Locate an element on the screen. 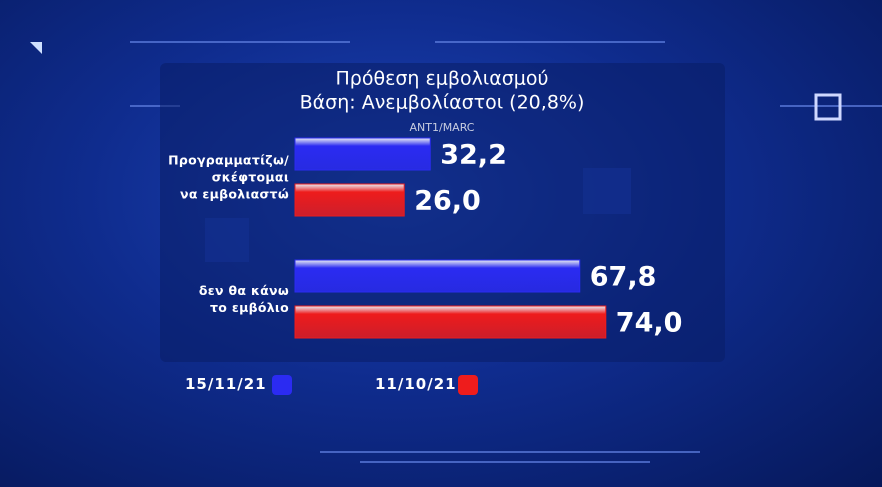 Image resolution: width=882 pixels, height=487 pixels. category-label: δεν θα κάνω το εμβόλιο is located at coordinates (243, 299).